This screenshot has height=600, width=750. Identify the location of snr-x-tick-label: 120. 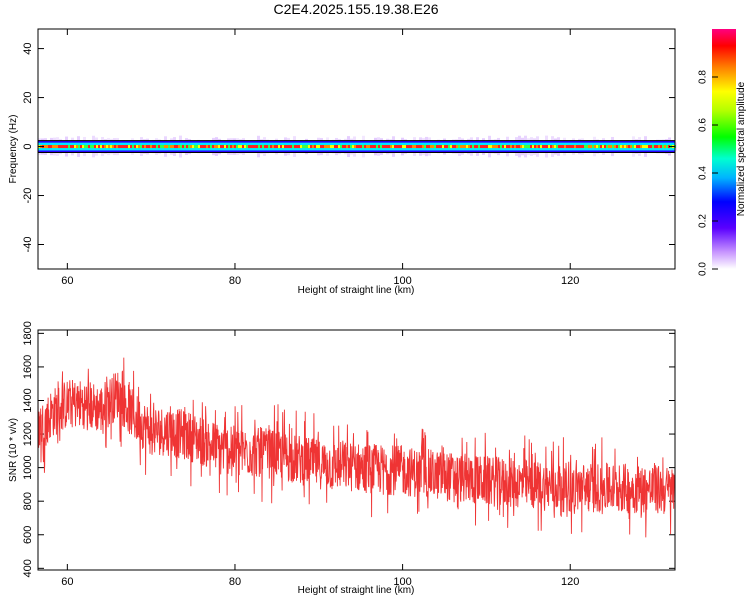
(570, 582).